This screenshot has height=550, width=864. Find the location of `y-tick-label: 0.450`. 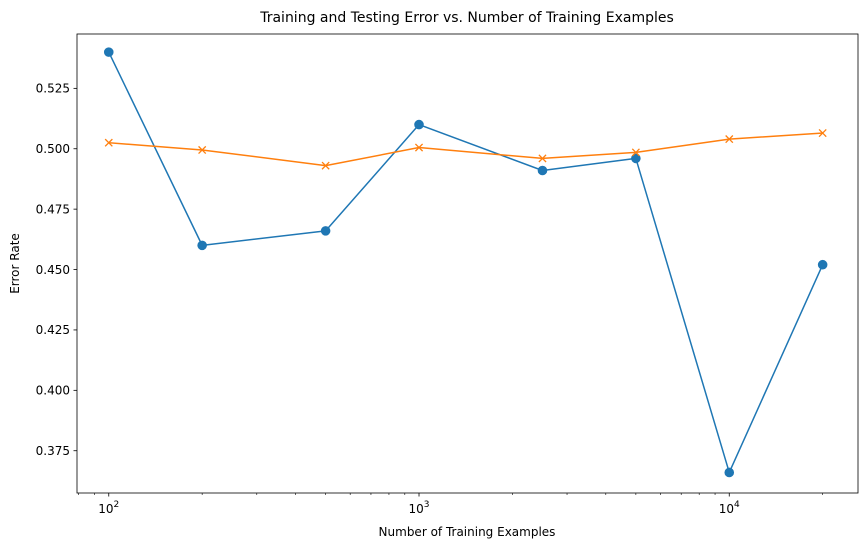

y-tick-label: 0.450 is located at coordinates (53, 270).